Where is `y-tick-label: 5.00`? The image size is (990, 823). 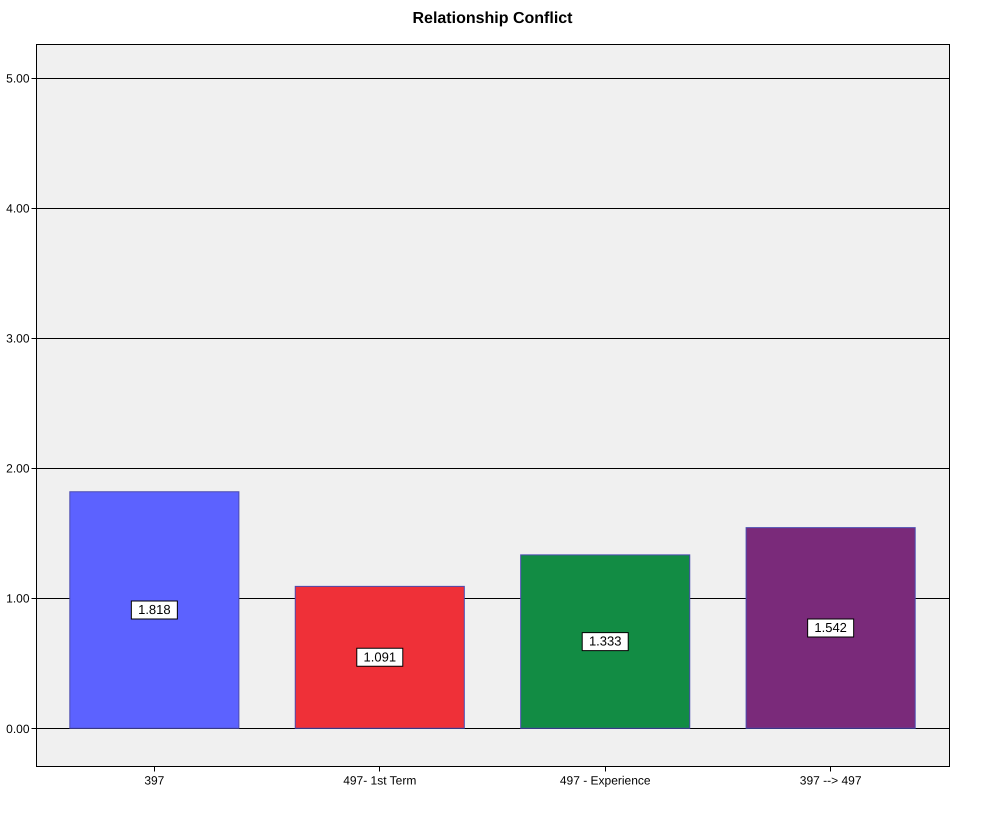
y-tick-label: 5.00 is located at coordinates (18, 78).